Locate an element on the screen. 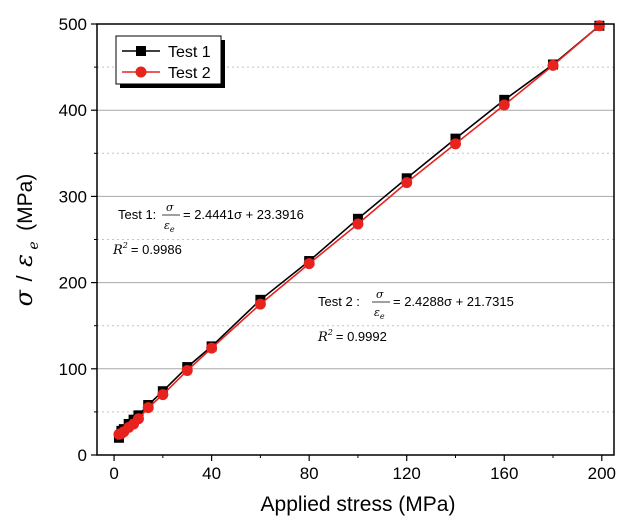 Image resolution: width=627 pixels, height=517 pixels. legend: Test 1 Test 2 is located at coordinates (170, 61).